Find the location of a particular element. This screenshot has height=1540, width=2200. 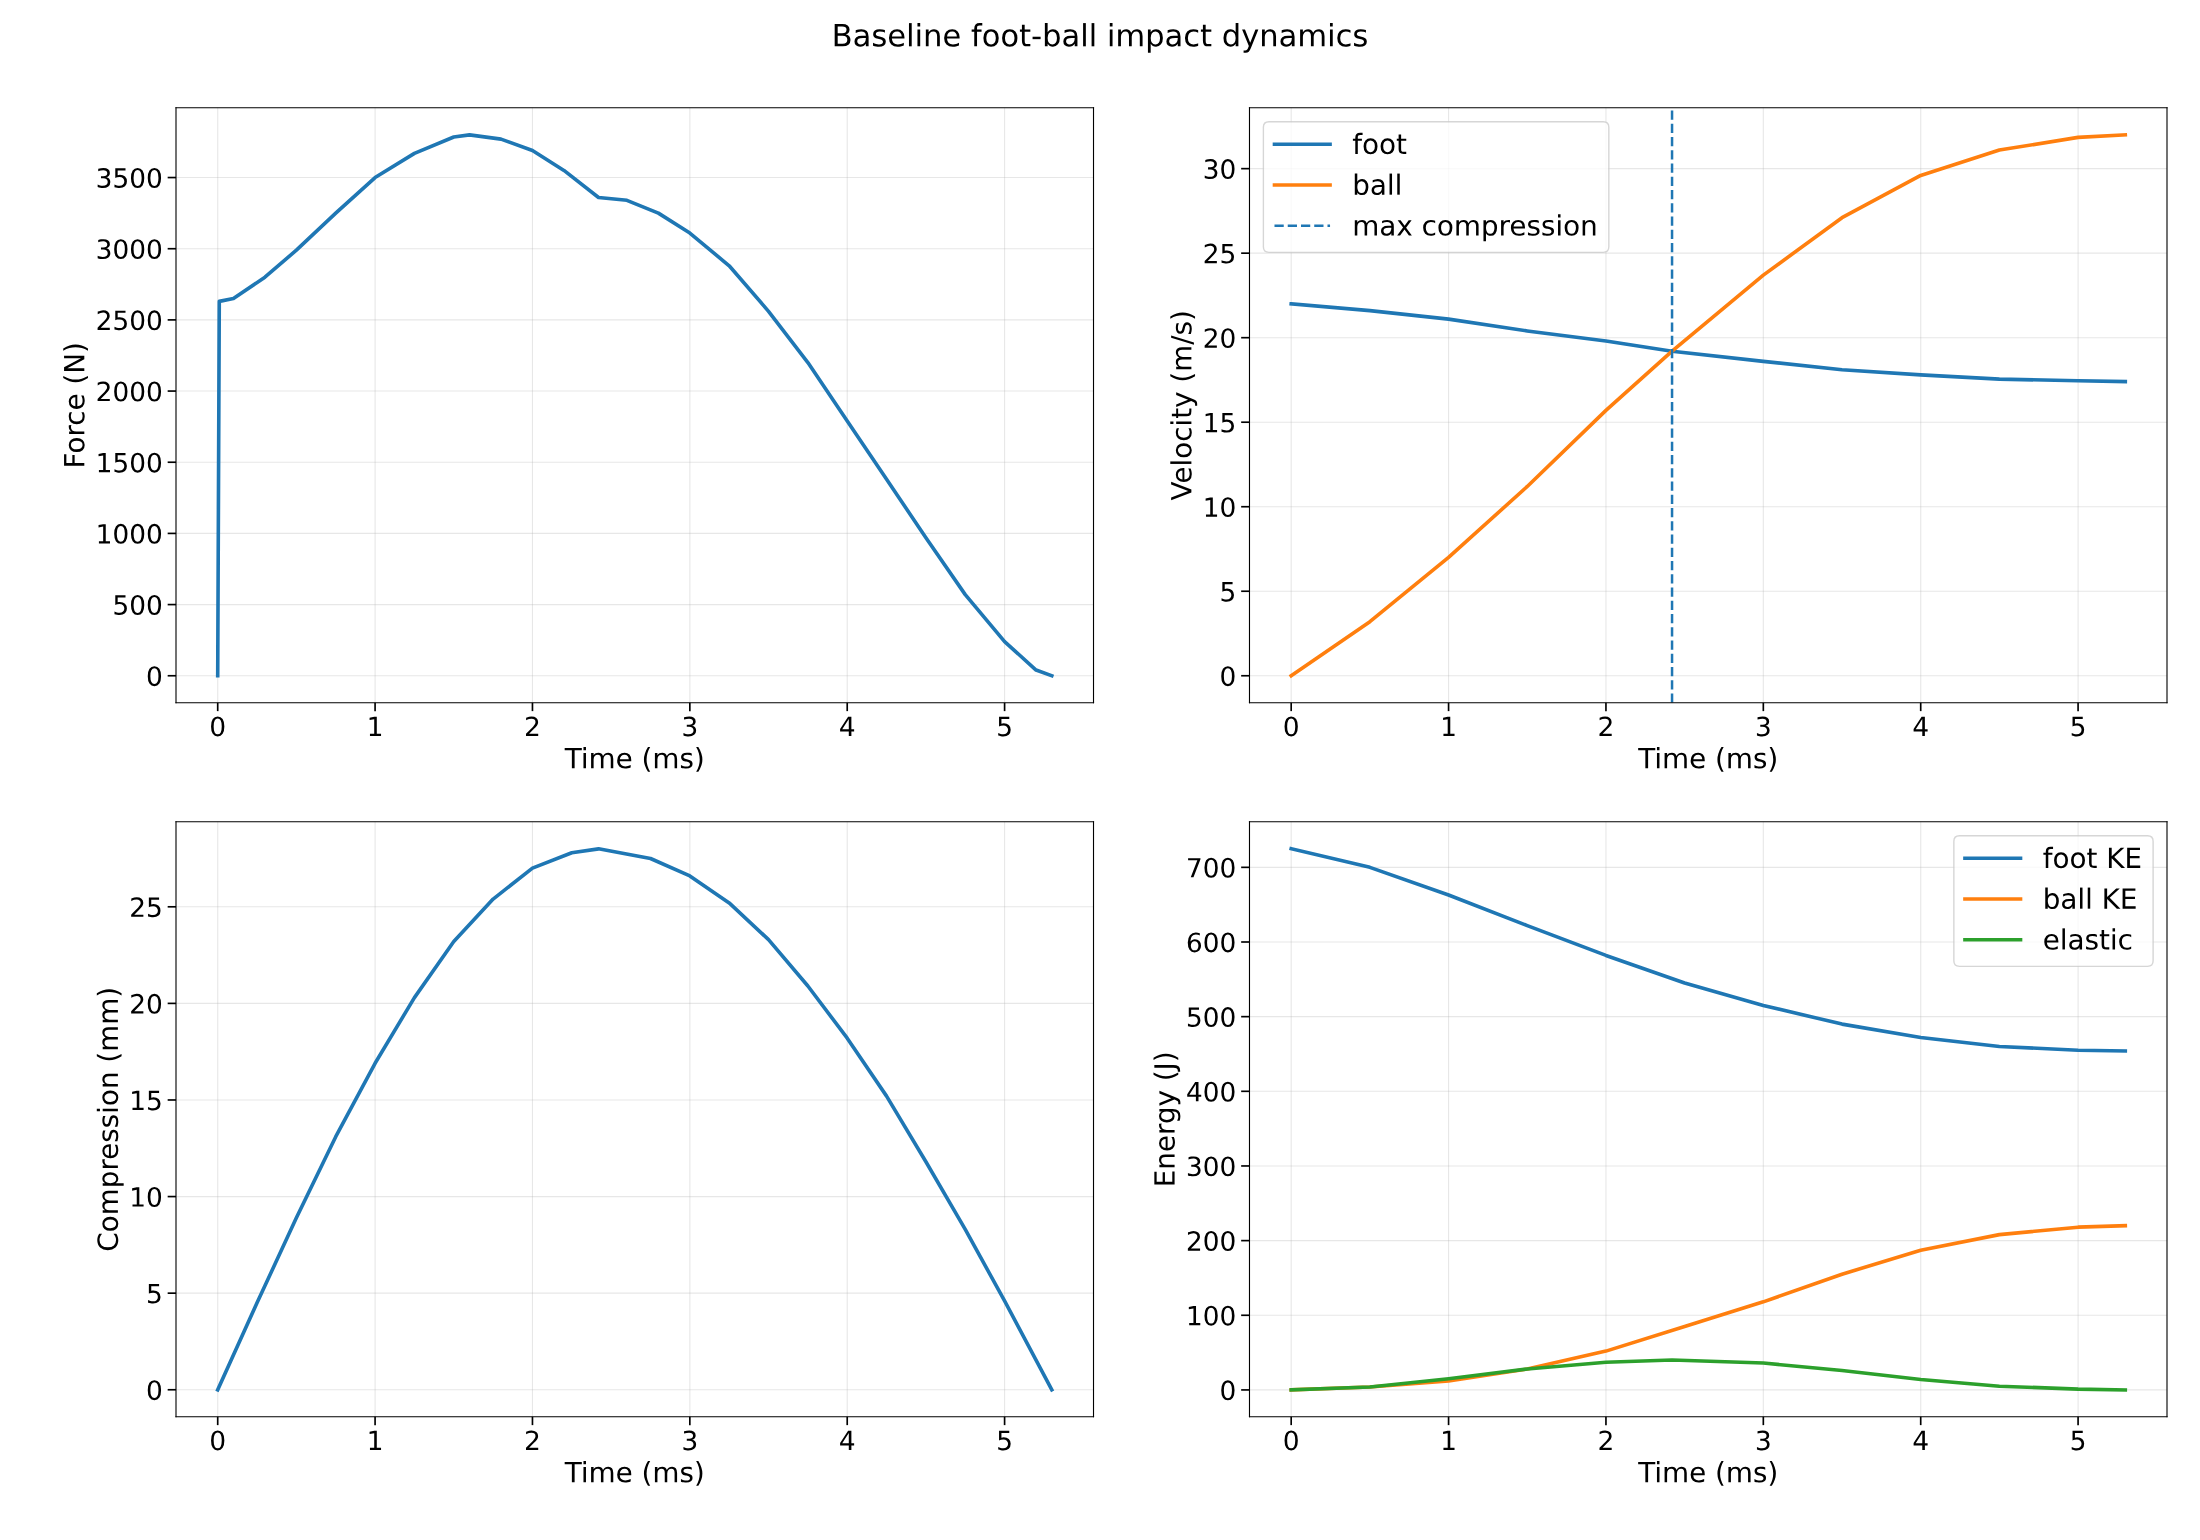

y-axis-title: Energy (J) is located at coordinates (1167, 1119).